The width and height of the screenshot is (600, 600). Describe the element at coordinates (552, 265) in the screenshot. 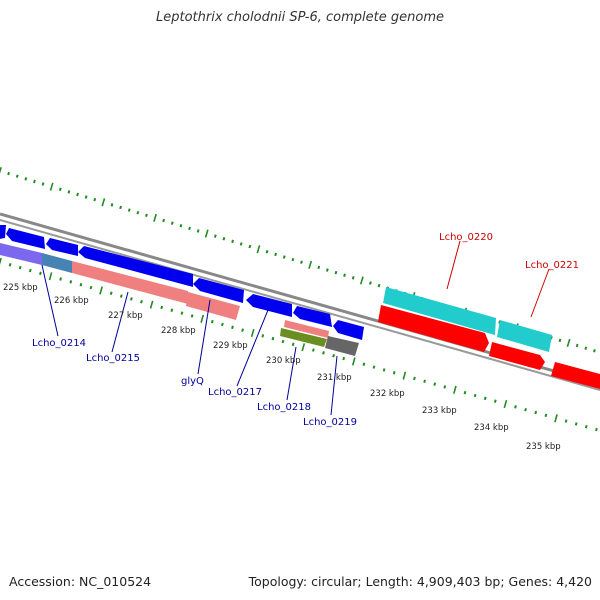

I see `gene-label-lcho-0221: Lcho_0221` at that location.